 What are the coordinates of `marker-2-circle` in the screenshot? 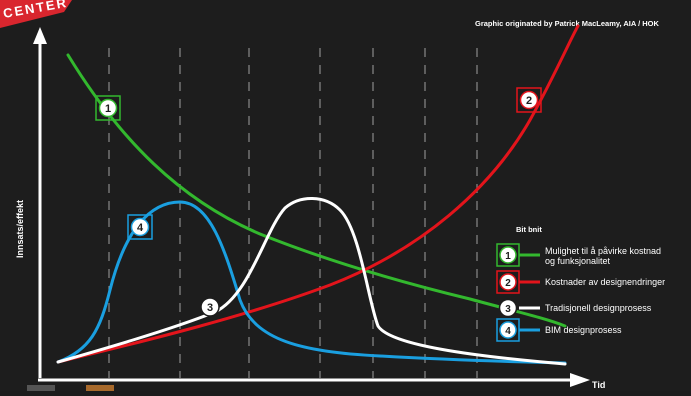 It's located at (529, 100).